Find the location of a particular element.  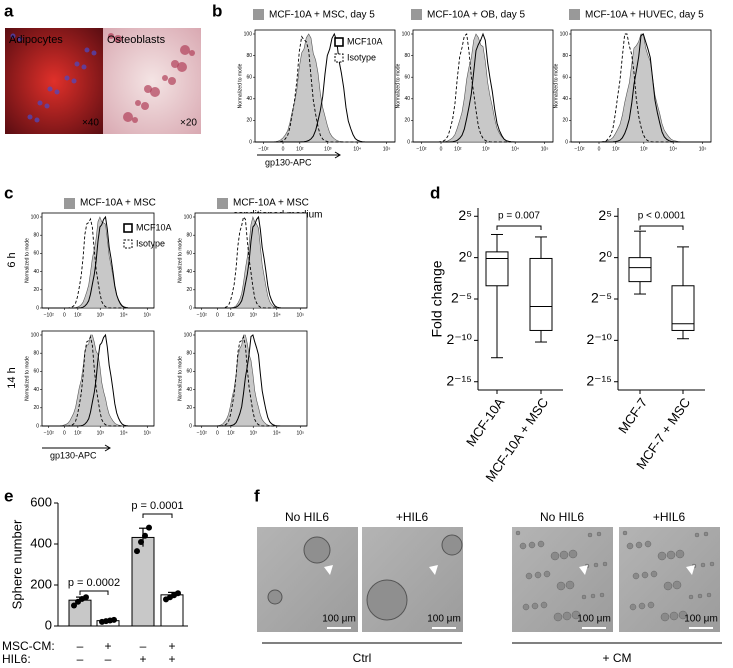

legend-swatch is located at coordinates (128, 228).